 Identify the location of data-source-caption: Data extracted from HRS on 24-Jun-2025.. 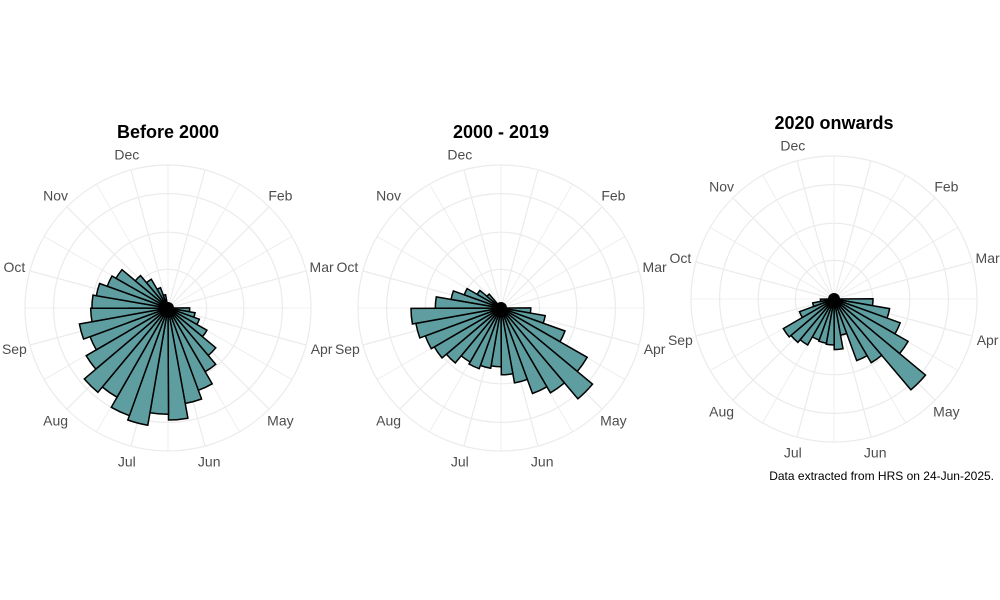
(881, 476).